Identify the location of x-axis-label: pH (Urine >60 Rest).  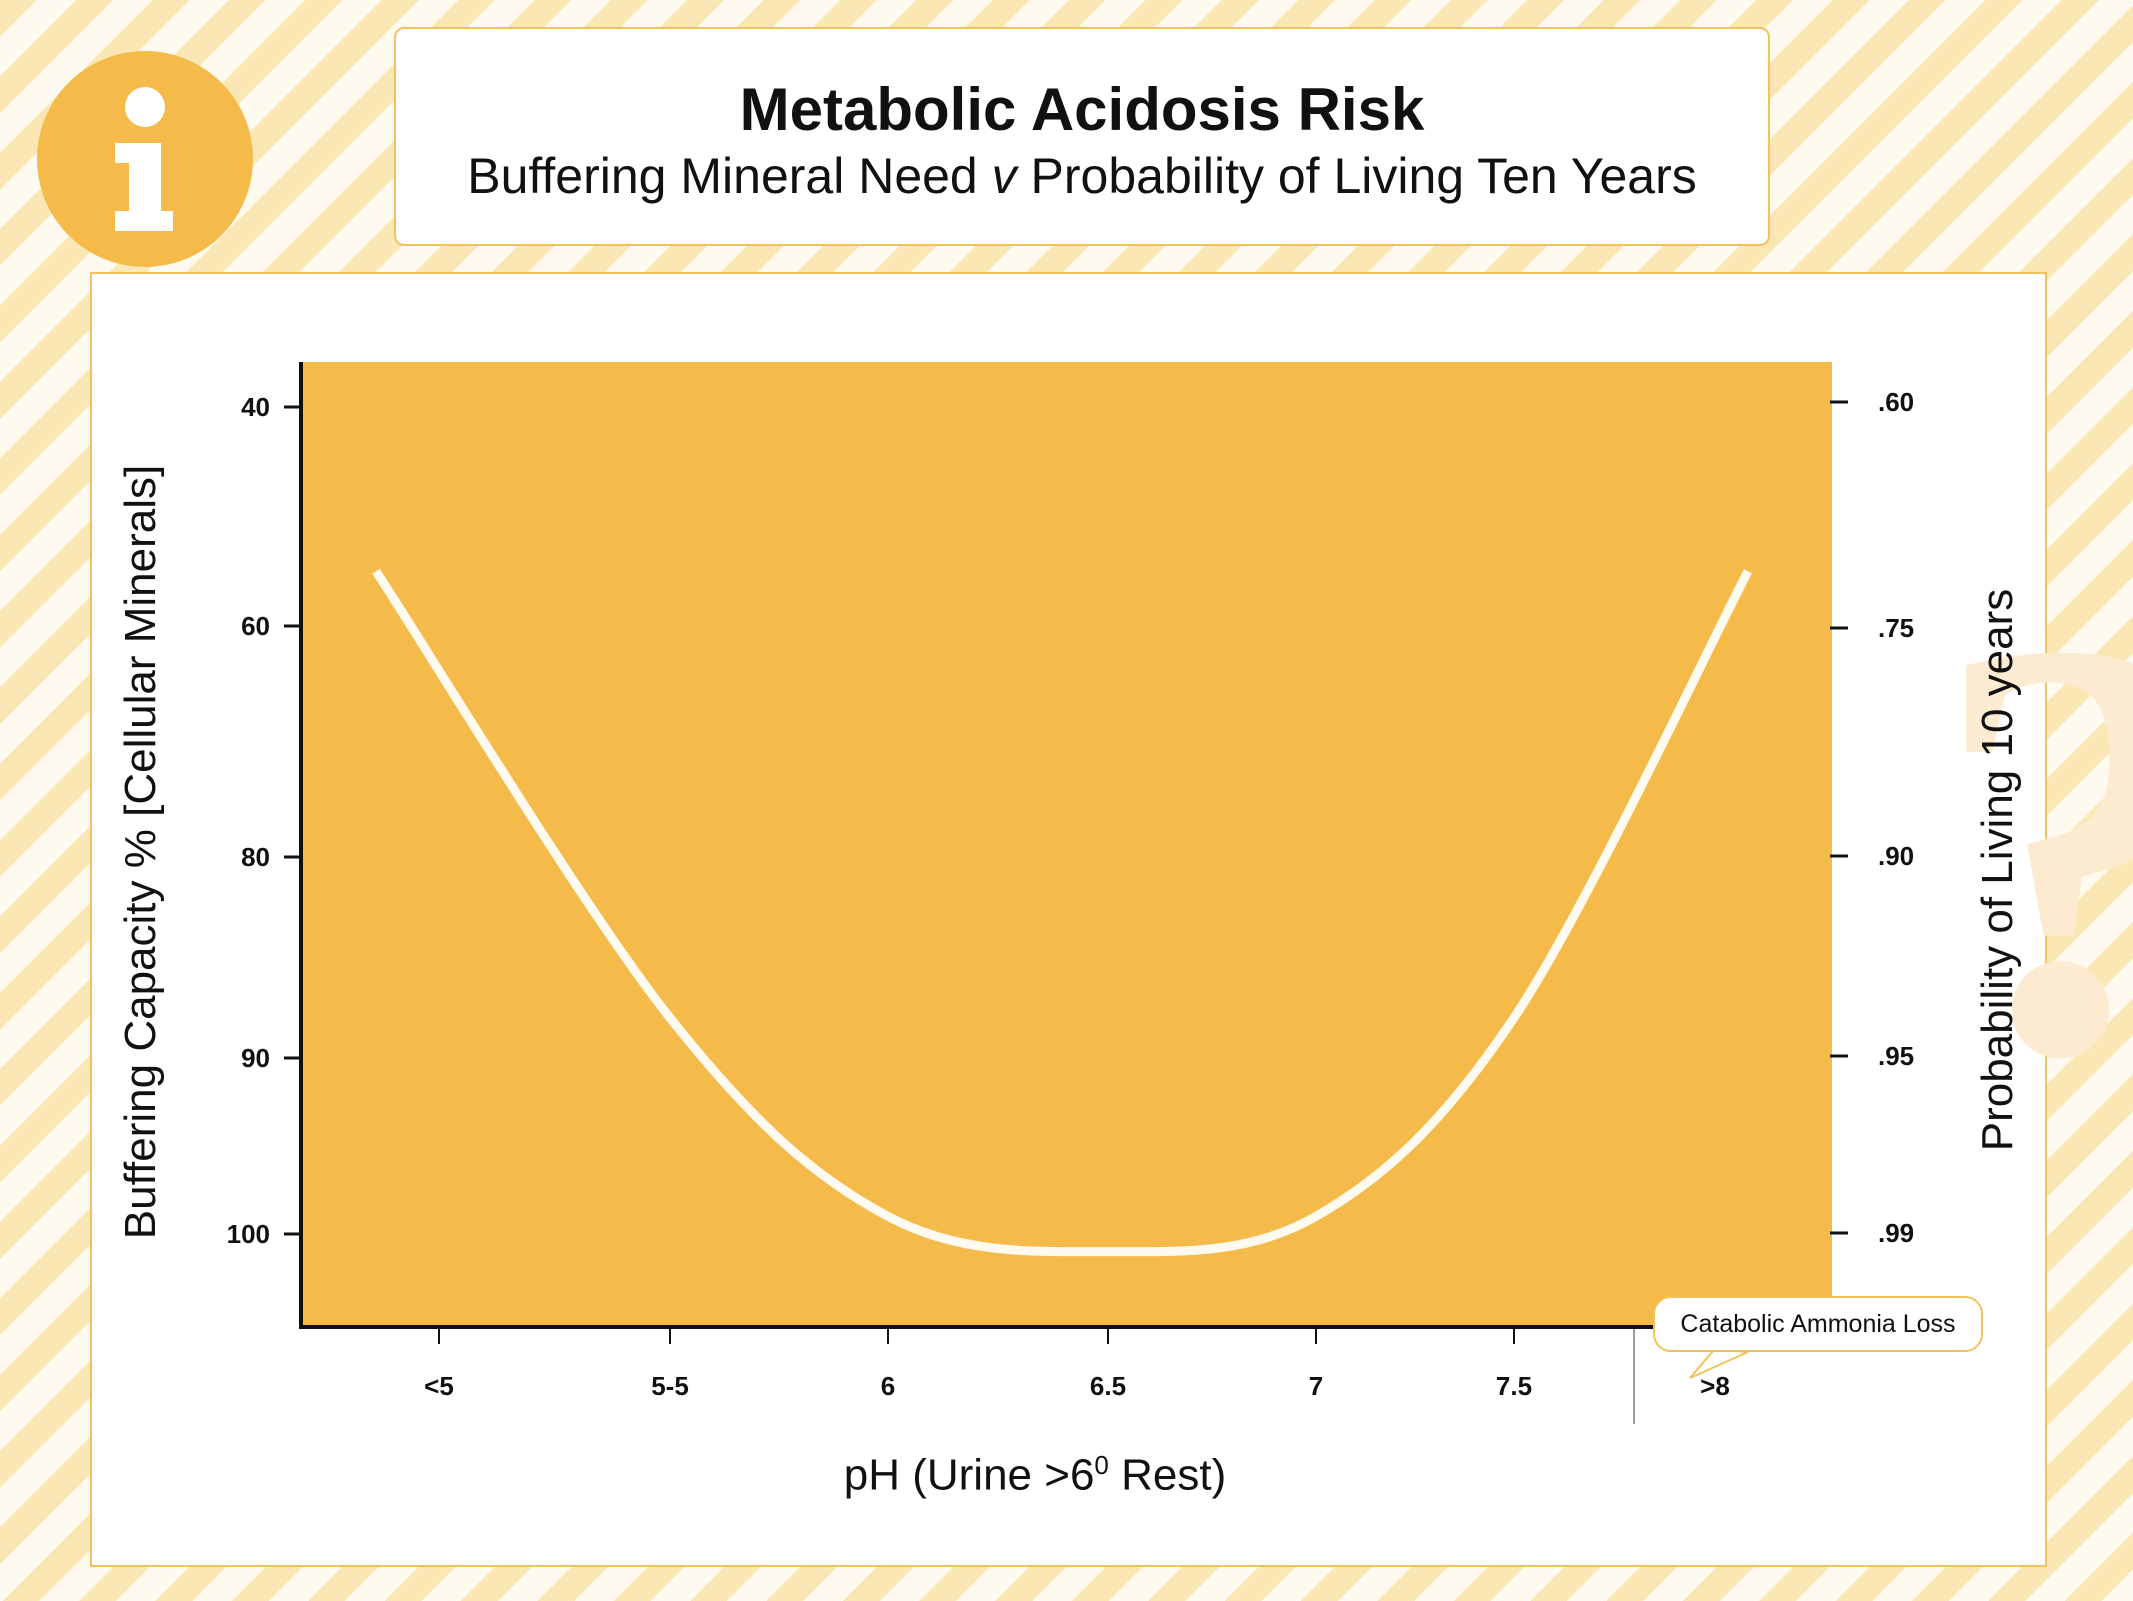
(1035, 1475).